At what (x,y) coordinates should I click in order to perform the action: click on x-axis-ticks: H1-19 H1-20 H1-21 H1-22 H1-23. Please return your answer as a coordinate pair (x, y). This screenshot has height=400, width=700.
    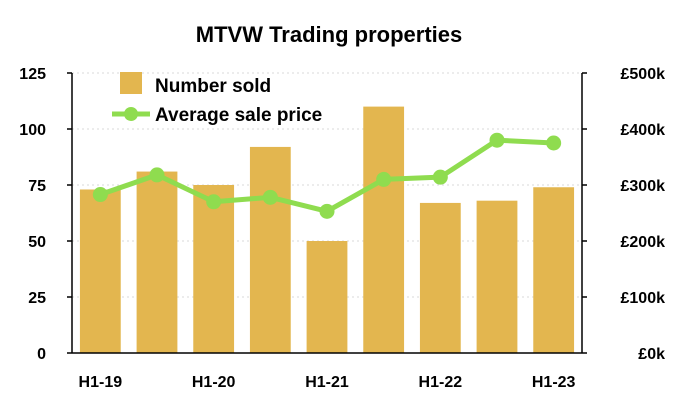
    Looking at the image, I should click on (327, 382).